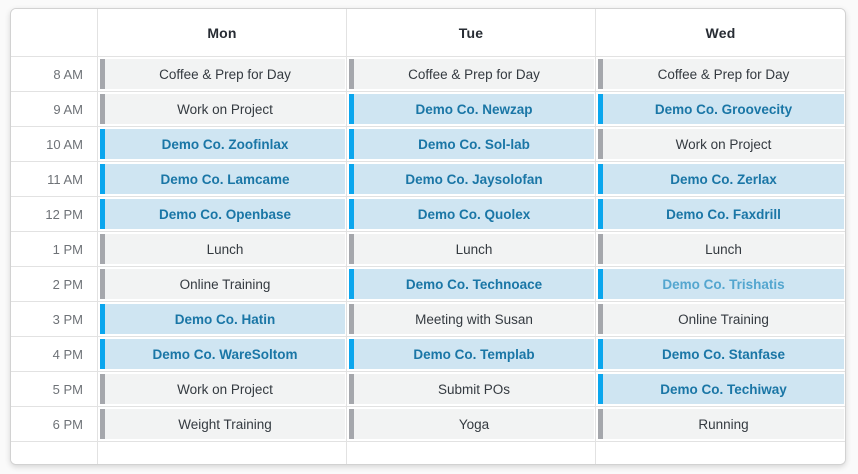 The image size is (858, 474). I want to click on time-slot-cell: Demo Co. Sol-lab, so click(471, 144).